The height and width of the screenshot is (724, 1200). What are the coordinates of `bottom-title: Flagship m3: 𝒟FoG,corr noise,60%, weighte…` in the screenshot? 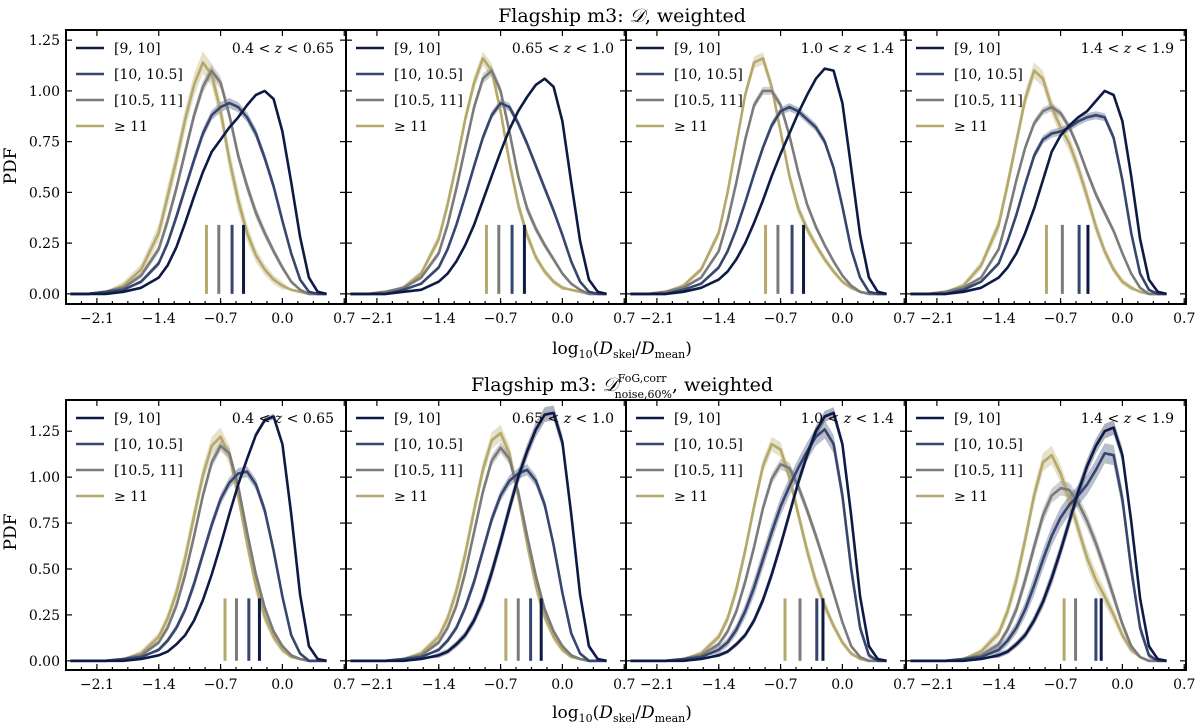 It's located at (622, 386).